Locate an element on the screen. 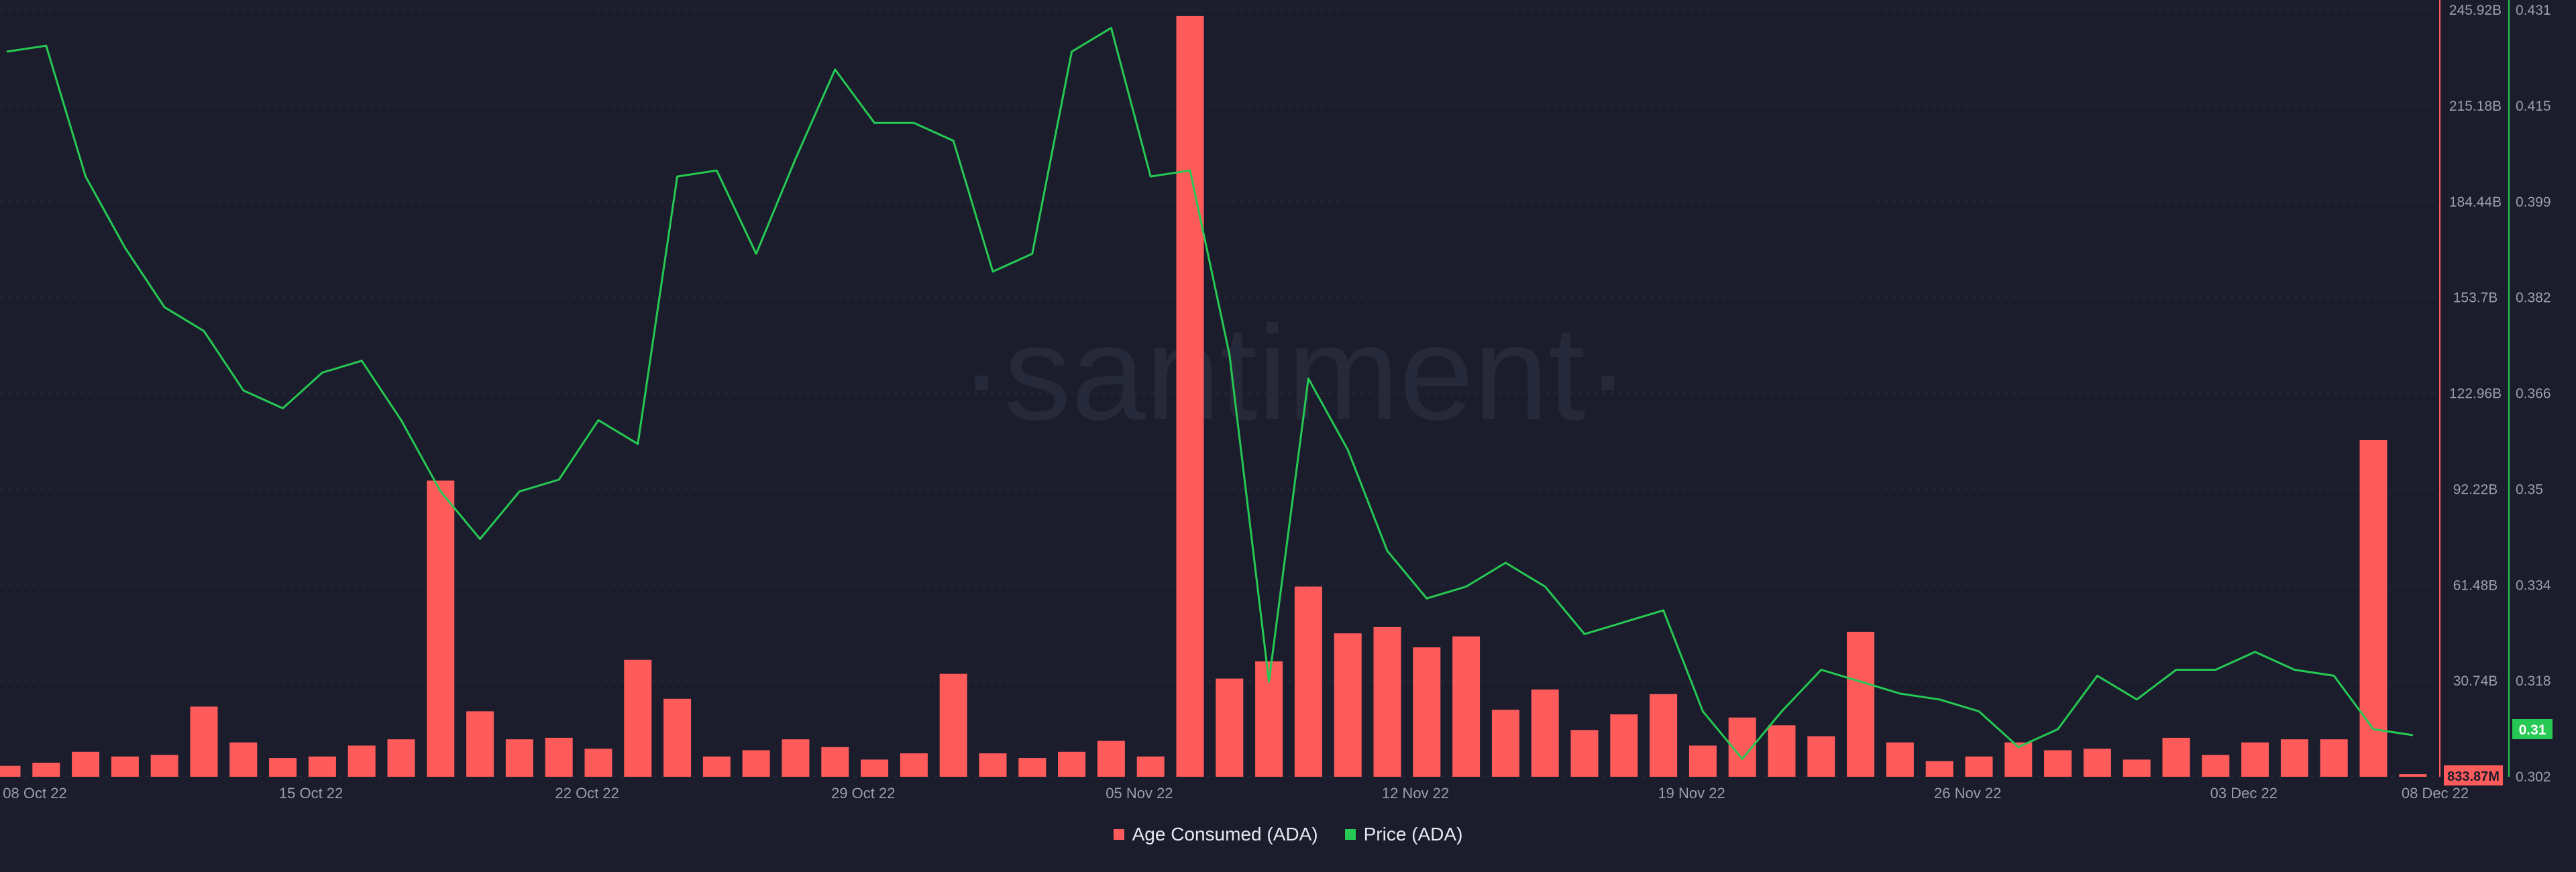  price-tick-label: 0.382 is located at coordinates (2533, 298).